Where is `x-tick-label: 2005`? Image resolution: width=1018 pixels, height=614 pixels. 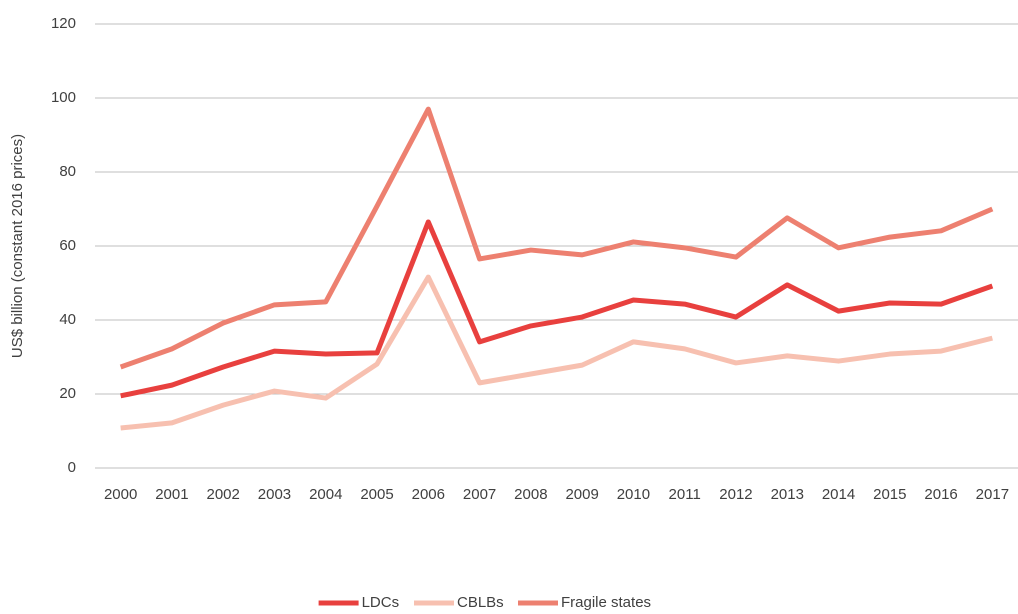 x-tick-label: 2005 is located at coordinates (376, 494).